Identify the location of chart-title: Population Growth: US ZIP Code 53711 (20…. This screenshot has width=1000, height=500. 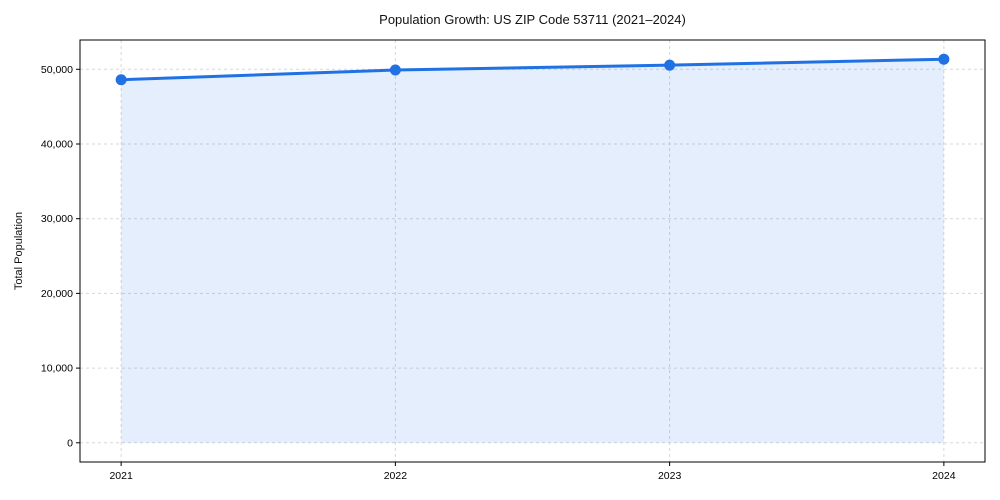
(532, 19).